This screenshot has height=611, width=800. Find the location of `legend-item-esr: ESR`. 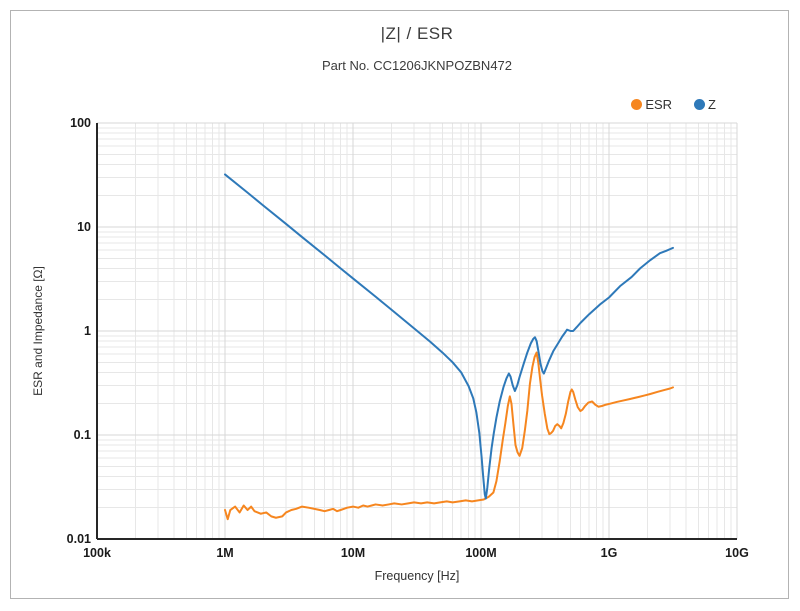

legend-item-esr: ESR is located at coordinates (651, 104).